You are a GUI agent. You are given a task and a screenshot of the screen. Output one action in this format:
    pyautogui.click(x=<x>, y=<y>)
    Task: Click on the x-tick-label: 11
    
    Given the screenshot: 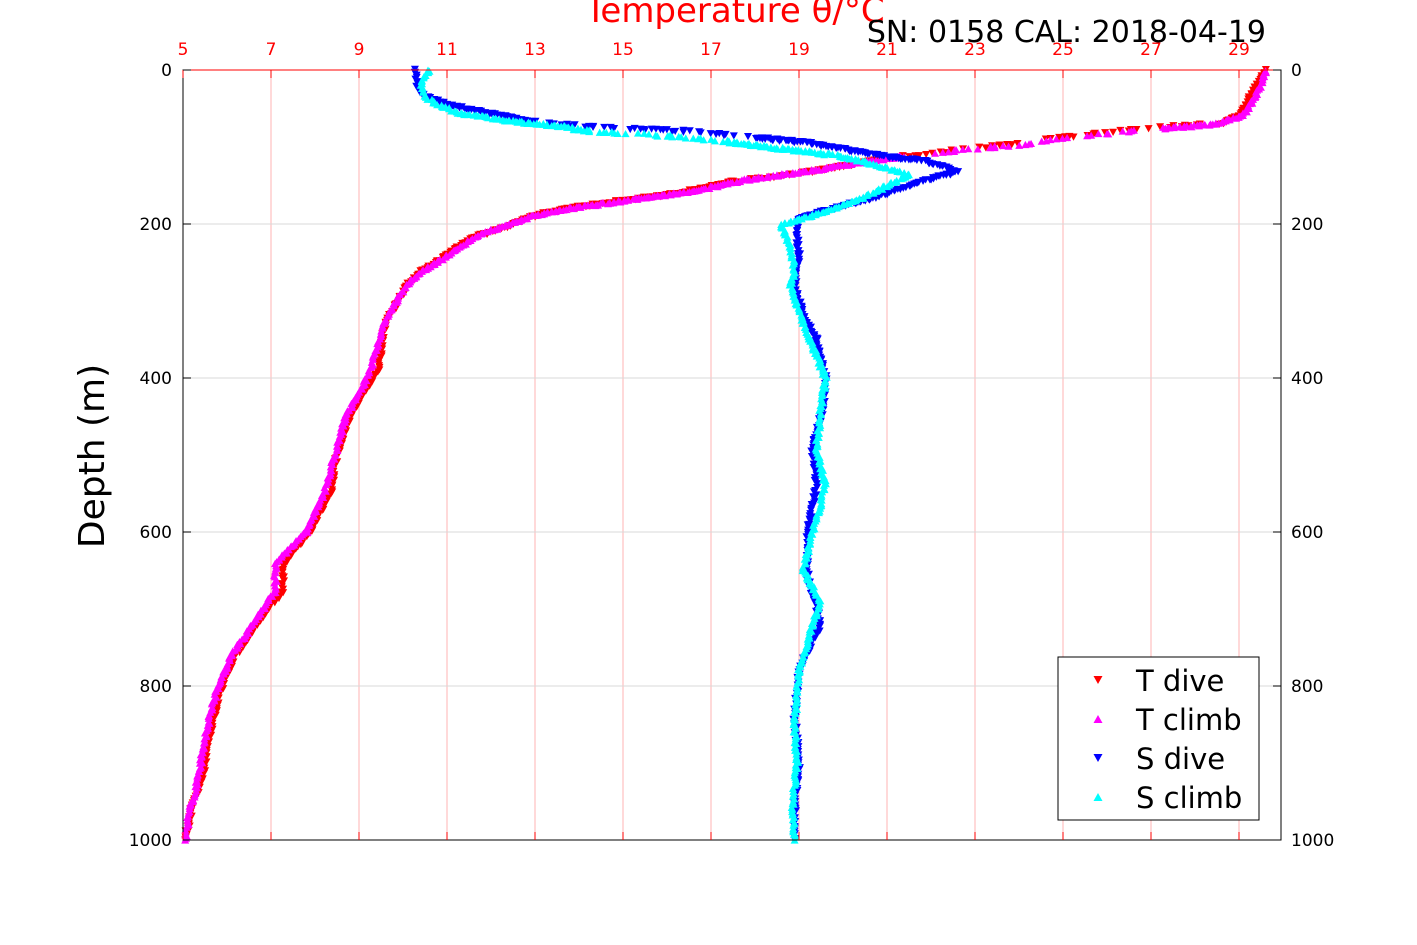 What is the action you would take?
    pyautogui.click(x=447, y=50)
    